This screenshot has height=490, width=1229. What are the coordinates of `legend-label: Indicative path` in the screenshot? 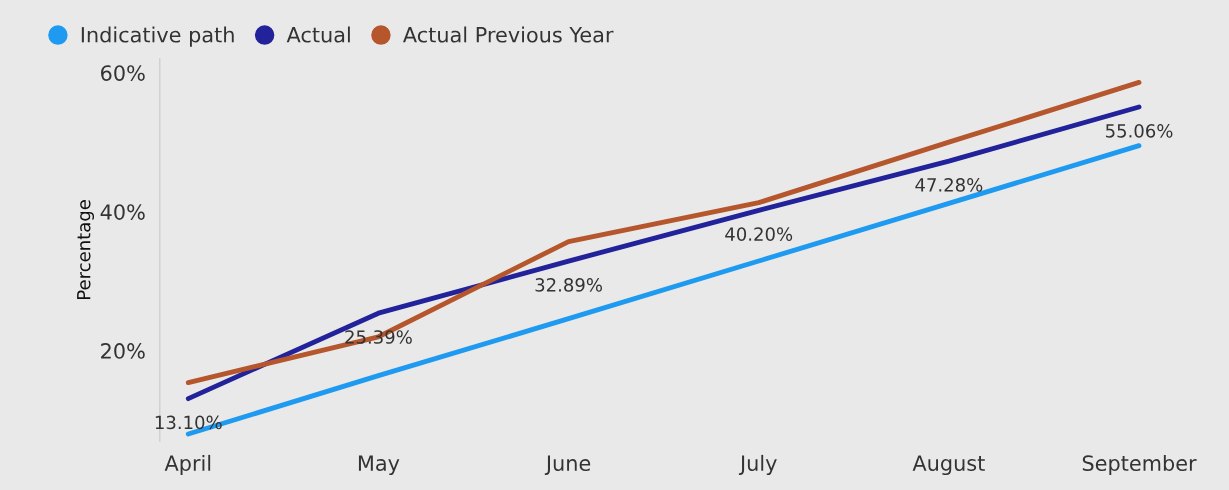 It's located at (157, 36).